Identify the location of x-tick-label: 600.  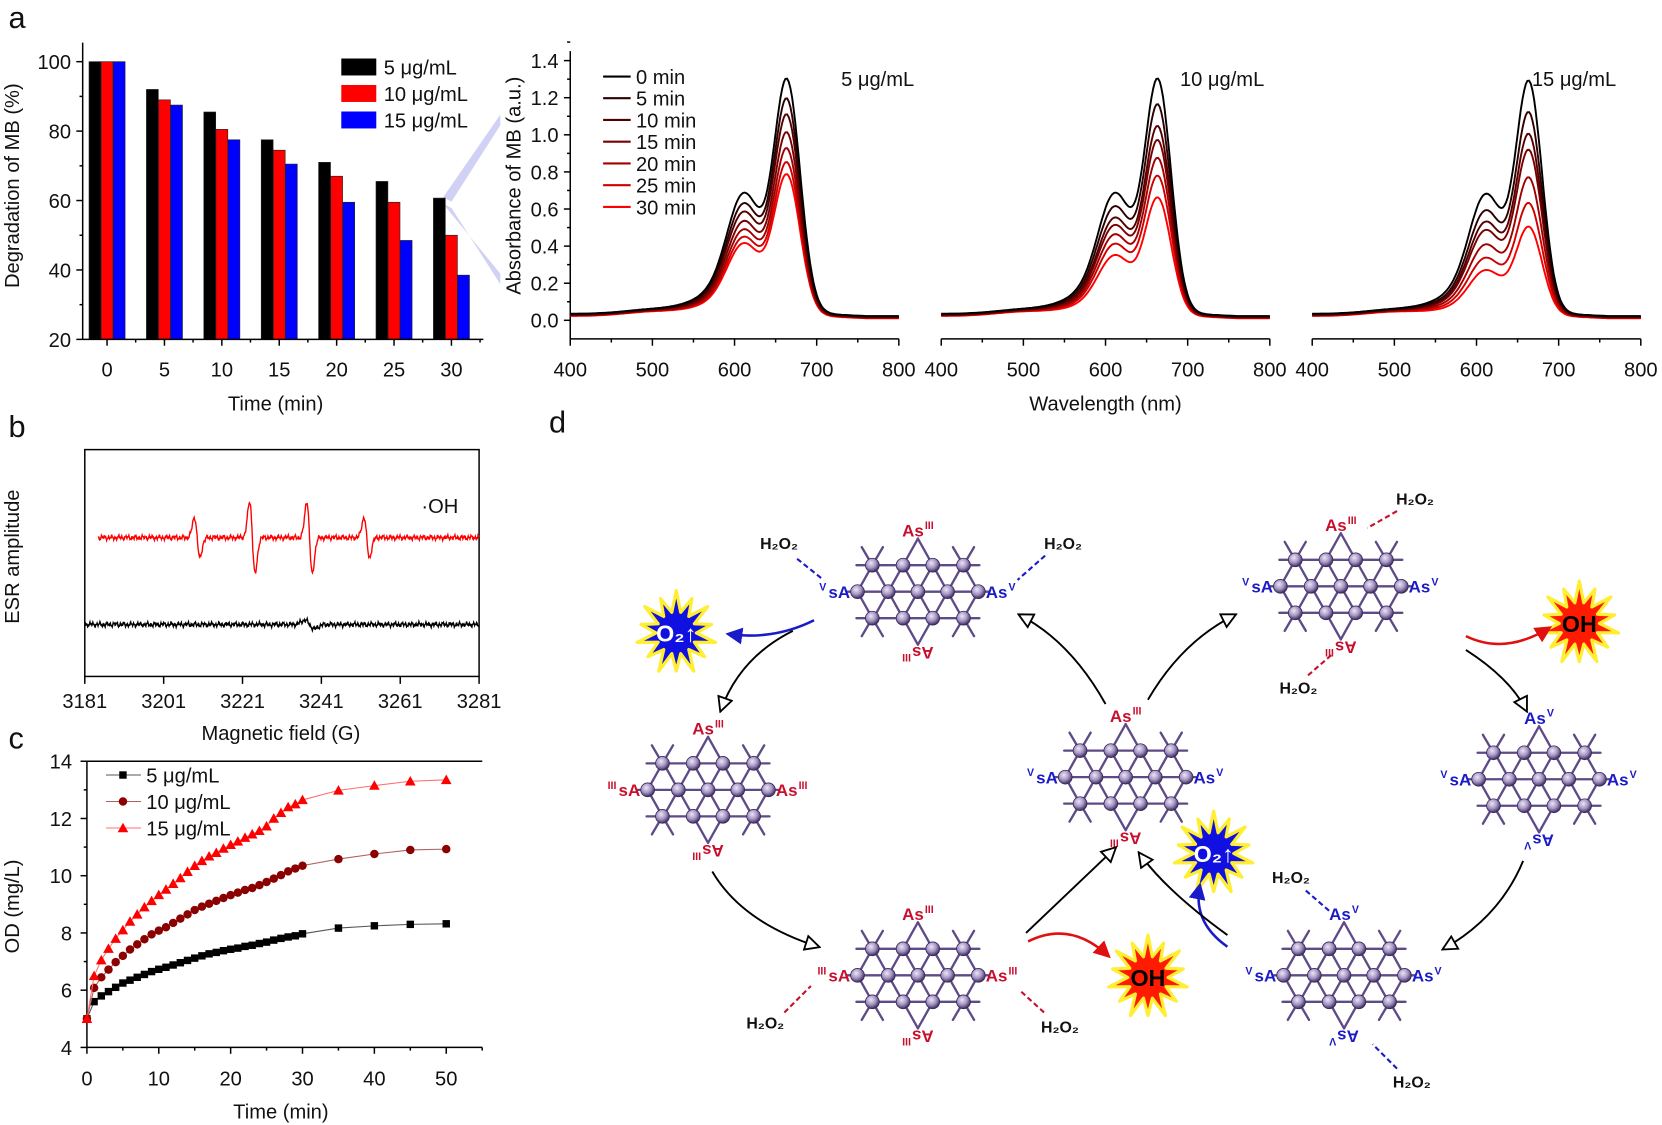
(1477, 370).